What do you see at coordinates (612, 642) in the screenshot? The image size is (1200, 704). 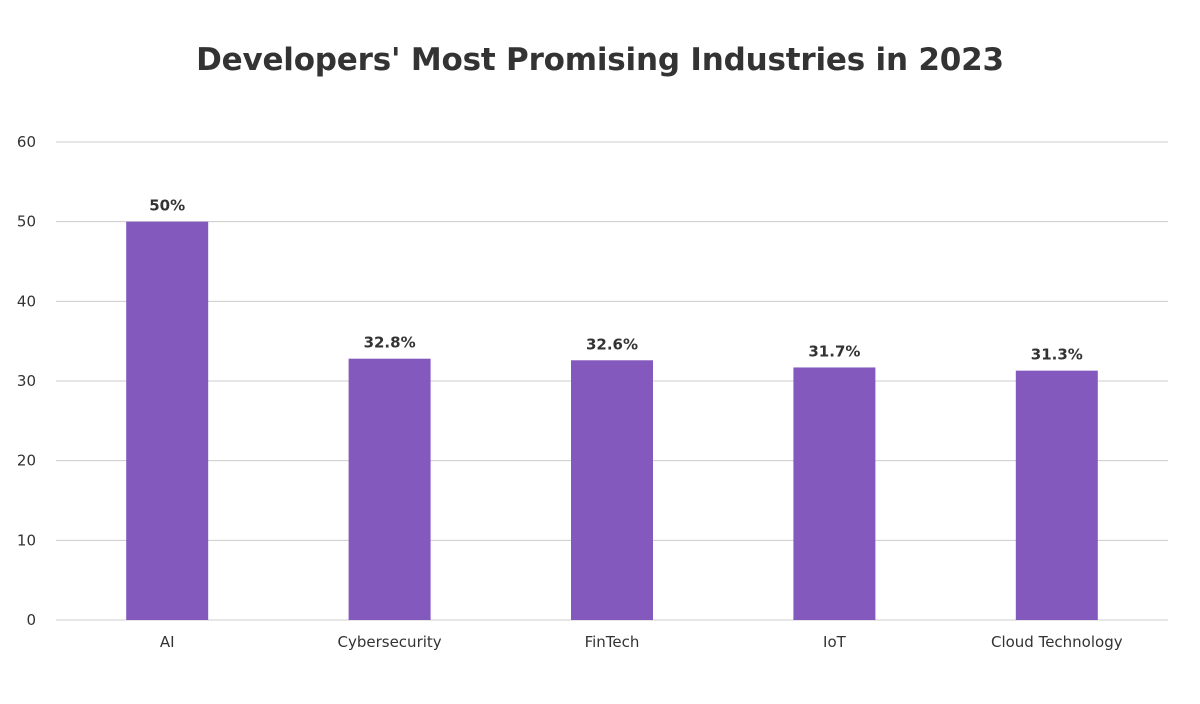 I see `x-tick-label: FinTech` at bounding box center [612, 642].